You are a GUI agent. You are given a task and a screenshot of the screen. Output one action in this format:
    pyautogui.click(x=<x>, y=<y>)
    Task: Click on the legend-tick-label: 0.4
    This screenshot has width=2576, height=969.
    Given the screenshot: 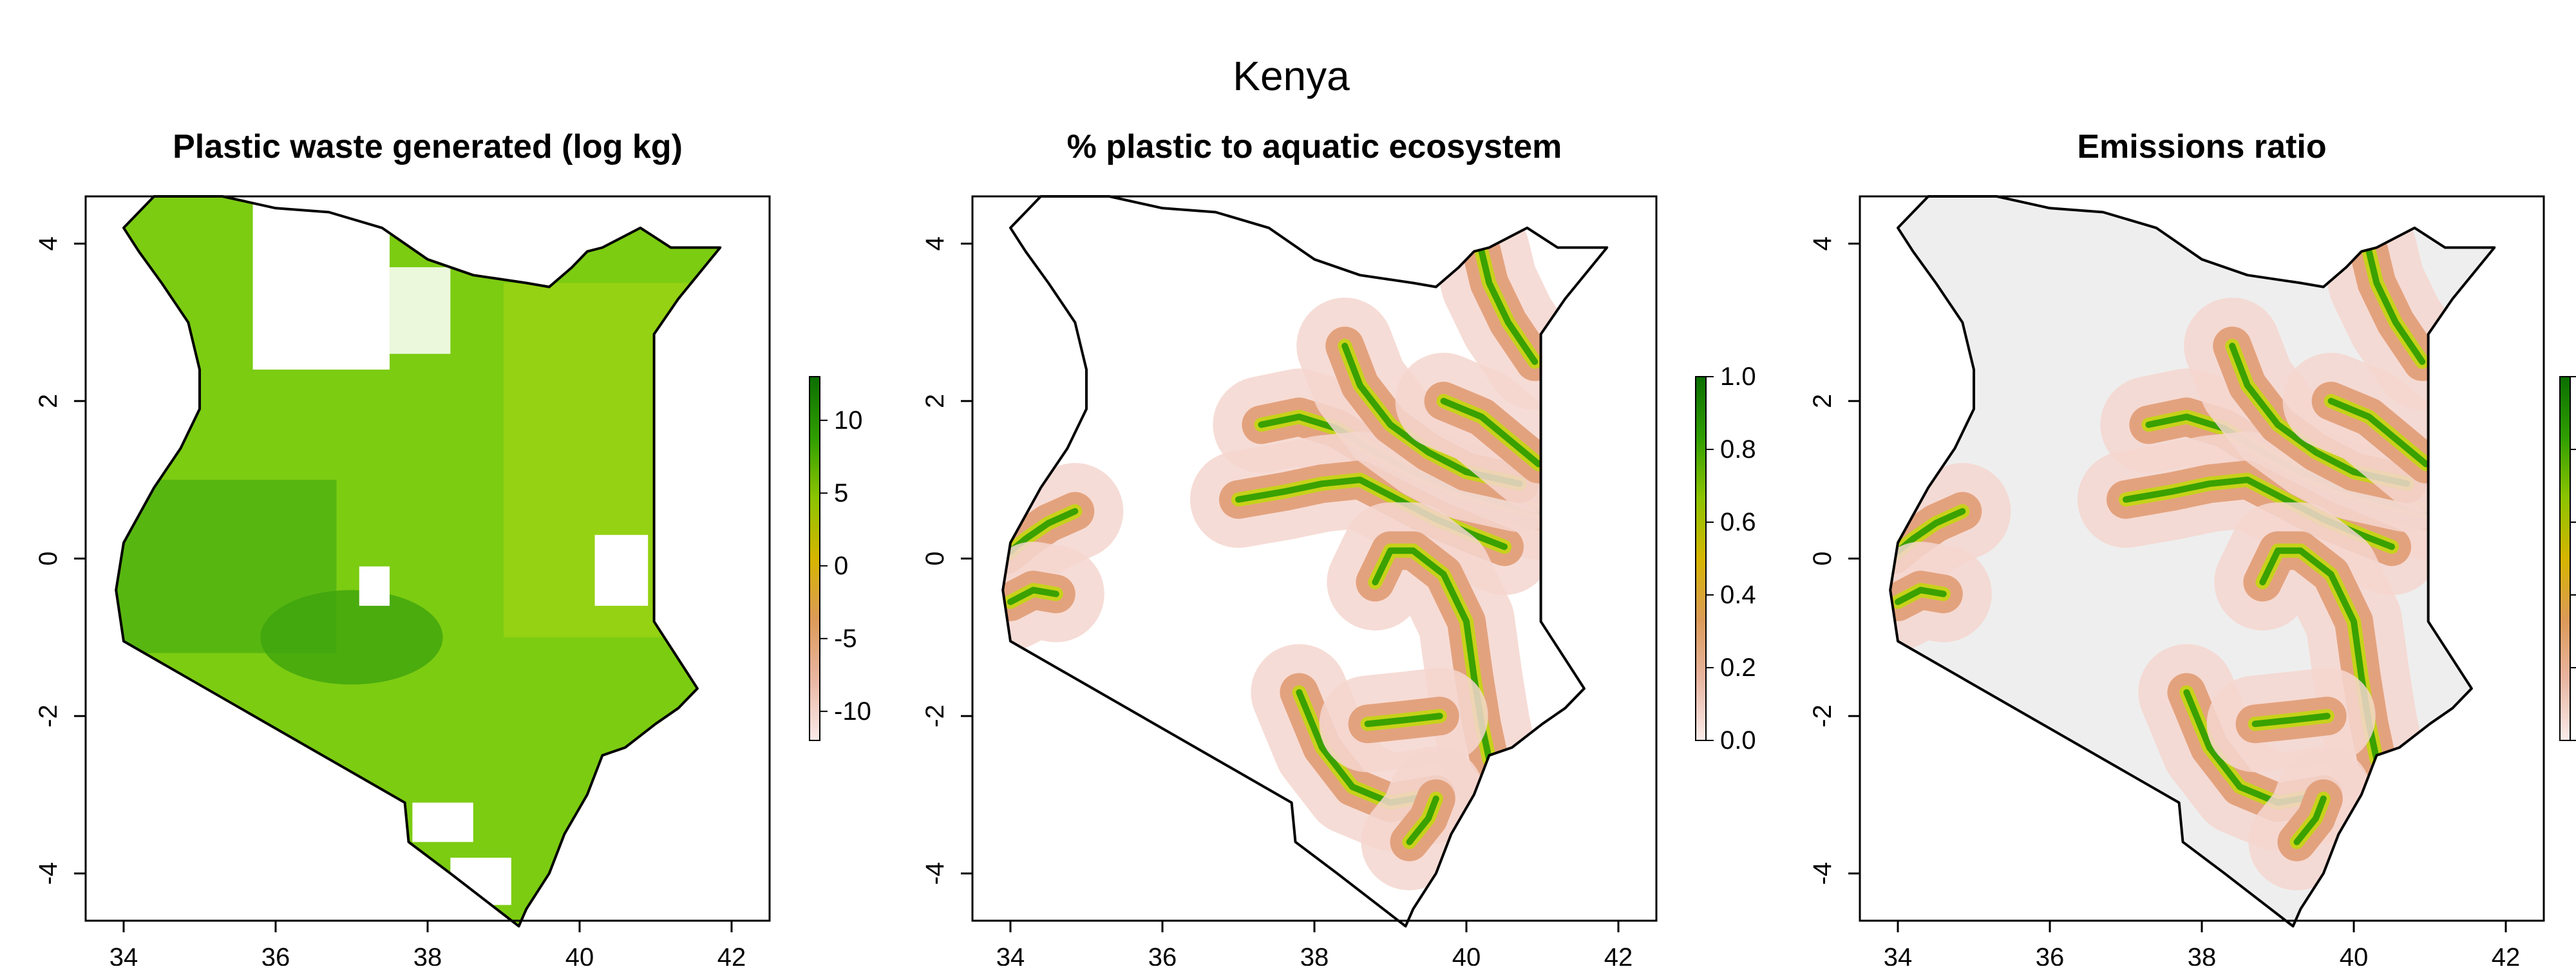 What is the action you would take?
    pyautogui.click(x=1738, y=595)
    